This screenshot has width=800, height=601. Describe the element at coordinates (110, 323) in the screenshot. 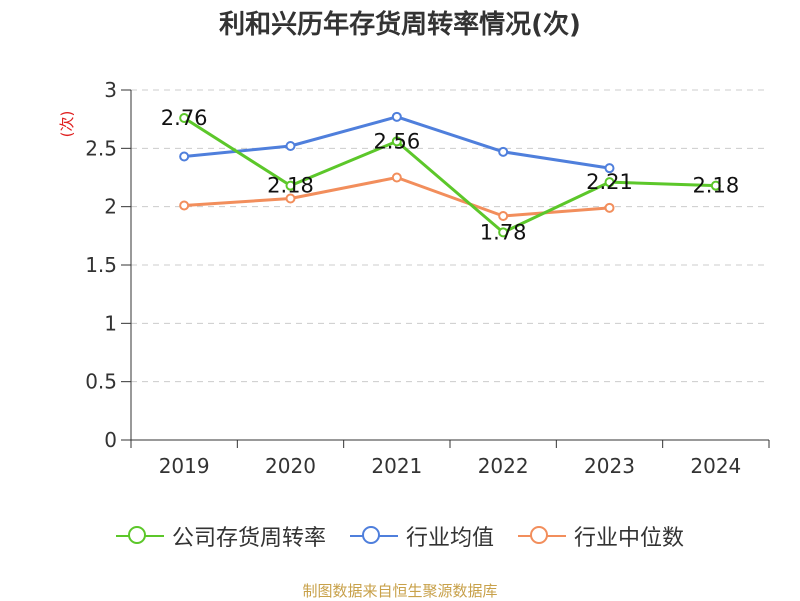

I see `y-tick-label: 1` at that location.